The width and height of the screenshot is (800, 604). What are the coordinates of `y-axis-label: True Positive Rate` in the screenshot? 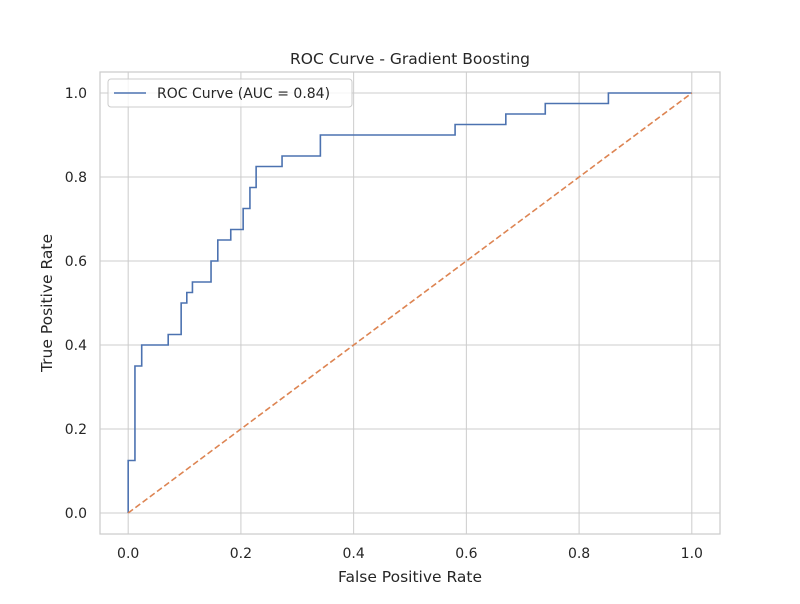 It's located at (47, 303).